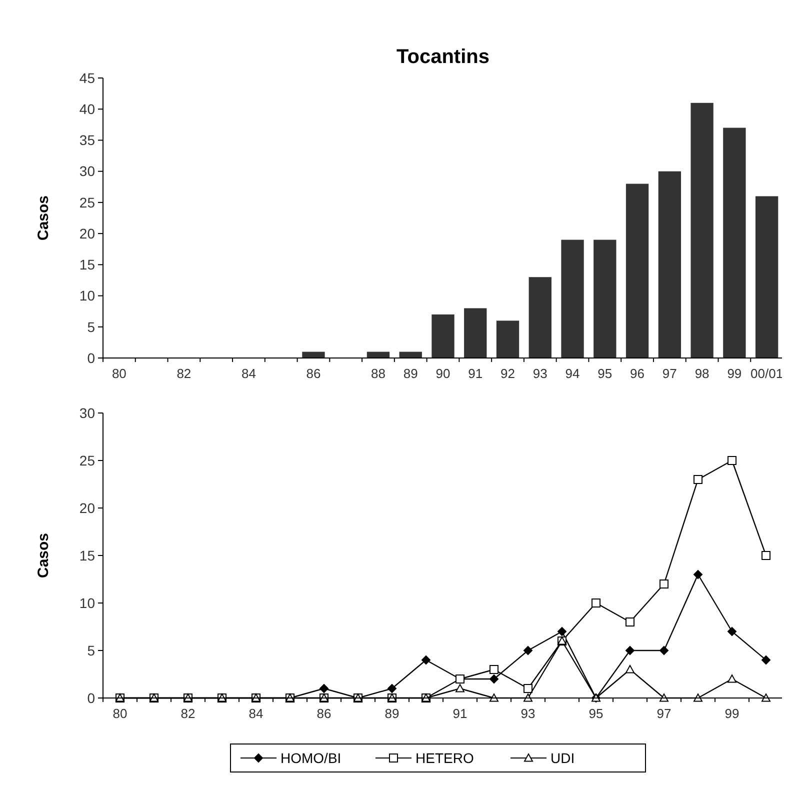 The width and height of the screenshot is (790, 798). I want to click on legend-label: UDI, so click(562, 758).